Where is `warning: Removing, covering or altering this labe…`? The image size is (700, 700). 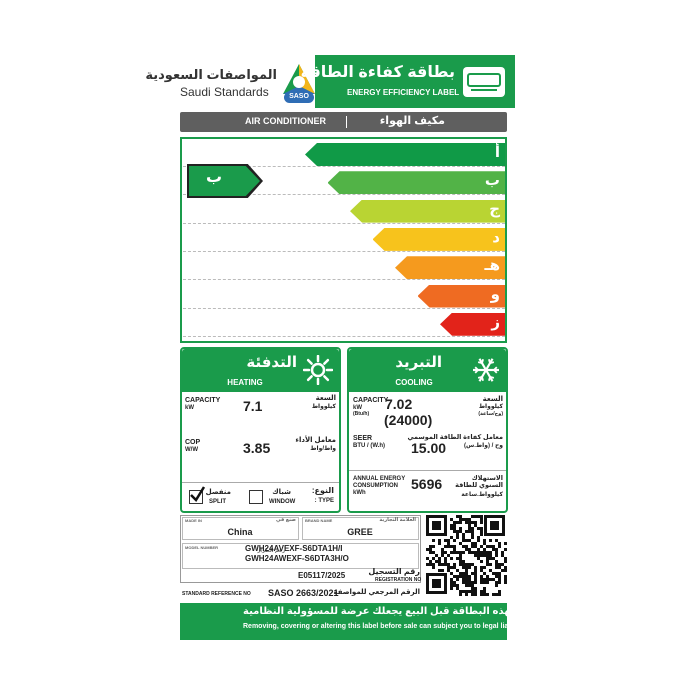
warning: Removing, covering or altering this labe… is located at coordinates (384, 626).